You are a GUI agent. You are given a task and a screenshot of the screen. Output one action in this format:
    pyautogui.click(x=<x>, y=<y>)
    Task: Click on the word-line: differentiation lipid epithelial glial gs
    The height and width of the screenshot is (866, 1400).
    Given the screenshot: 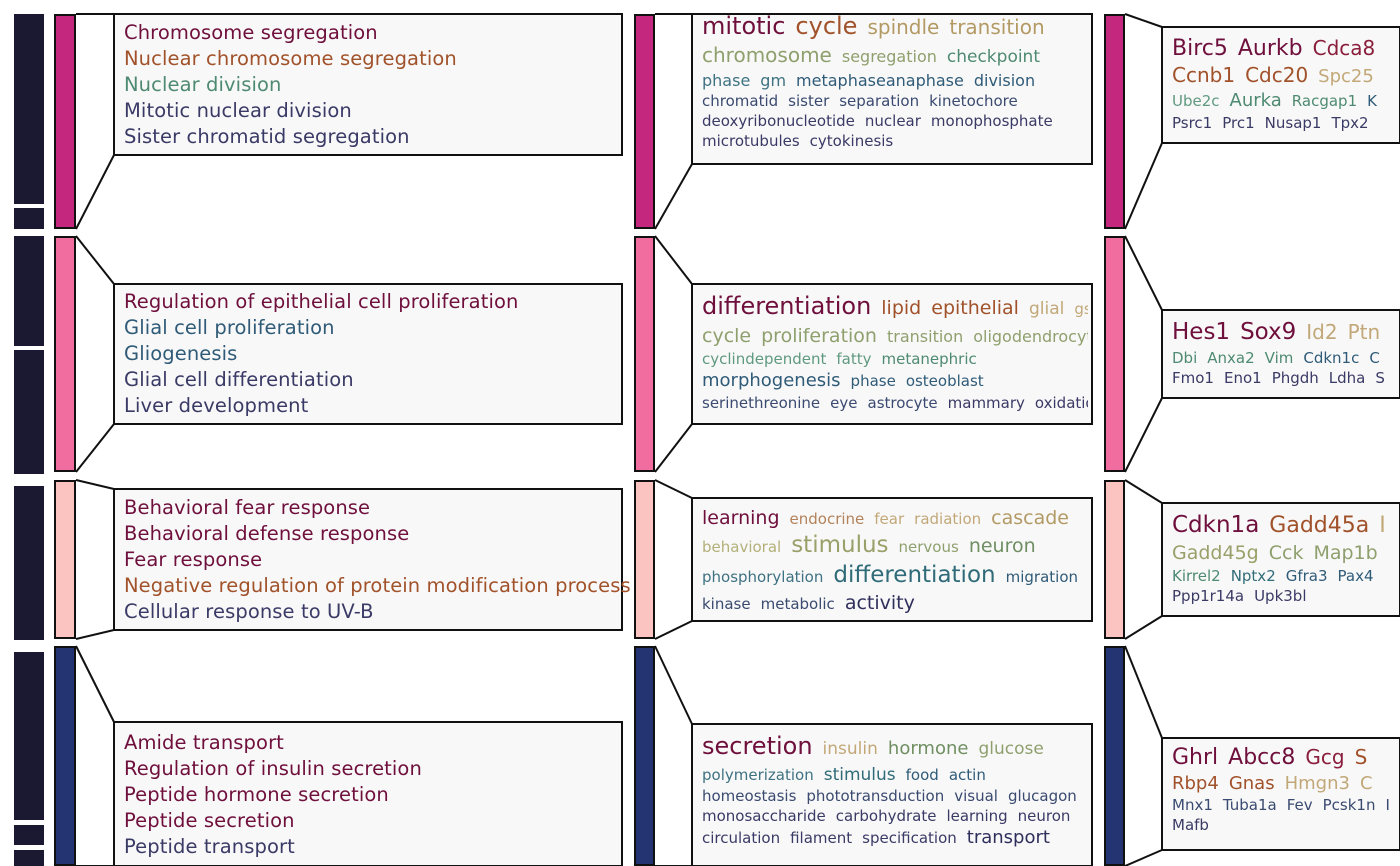 What is the action you would take?
    pyautogui.click(x=895, y=308)
    